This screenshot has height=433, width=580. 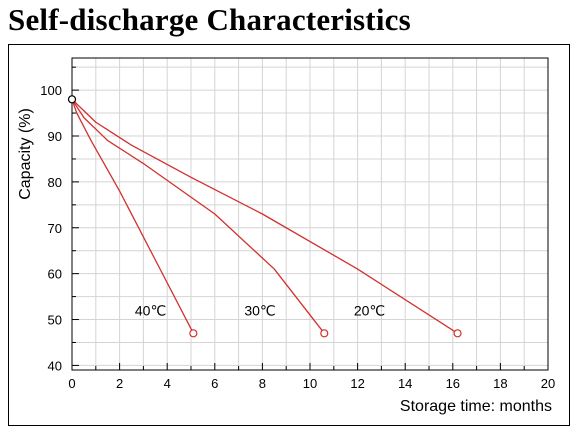 I want to click on x-tick-label: 6, so click(x=214, y=383).